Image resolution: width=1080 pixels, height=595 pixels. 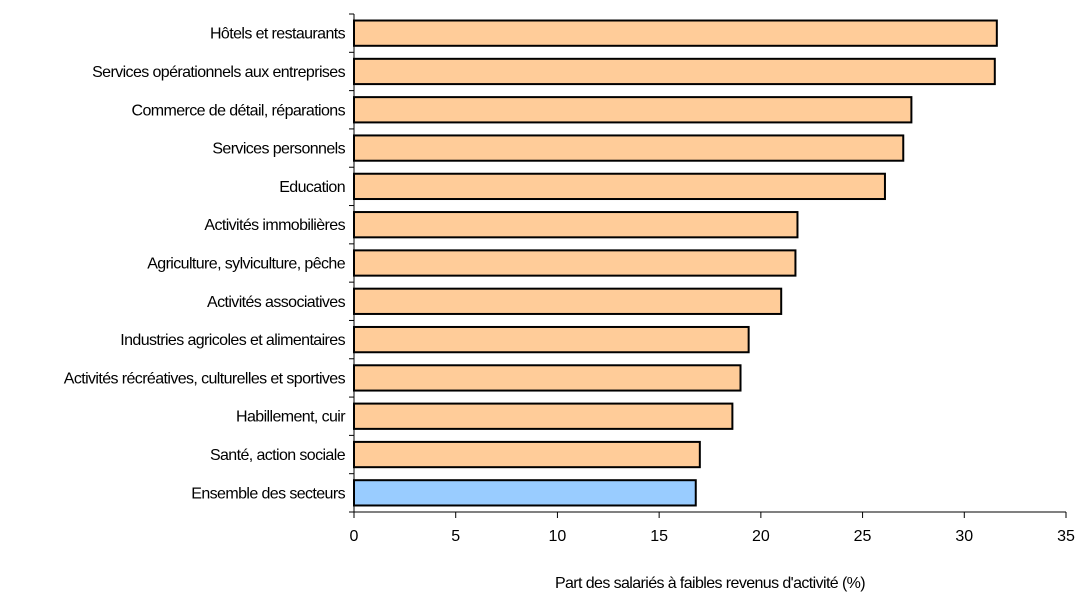 I want to click on x-tick-label: 5, so click(x=455, y=536).